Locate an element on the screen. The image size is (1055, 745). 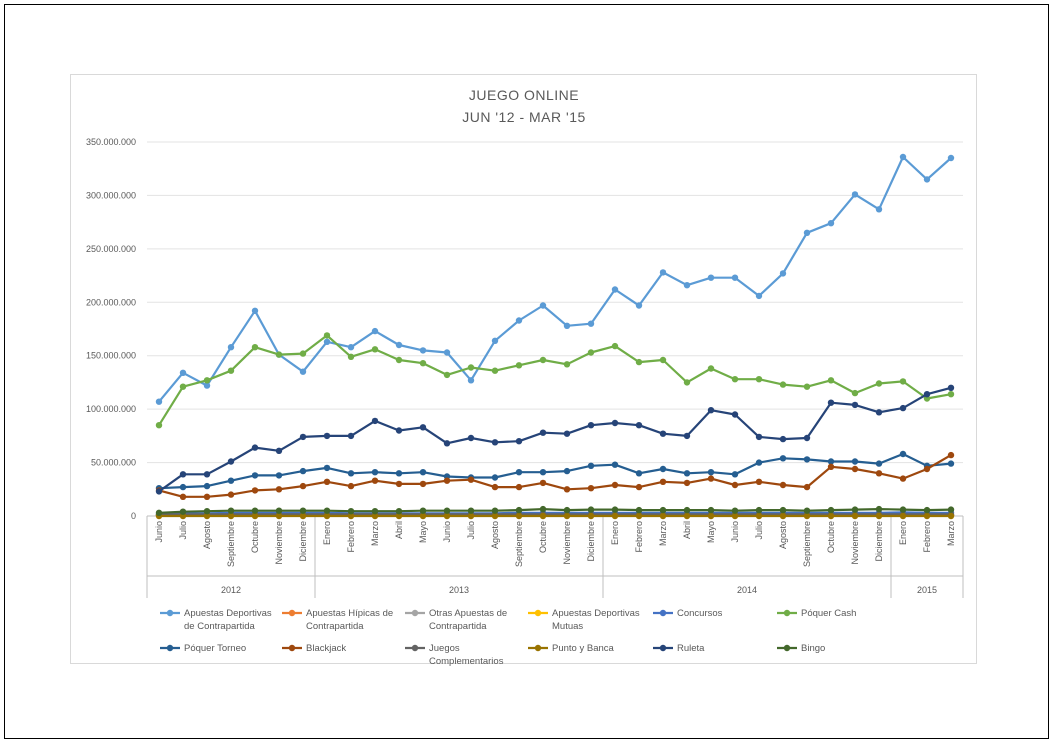
x-group-label: 2015 is located at coordinates (927, 590).